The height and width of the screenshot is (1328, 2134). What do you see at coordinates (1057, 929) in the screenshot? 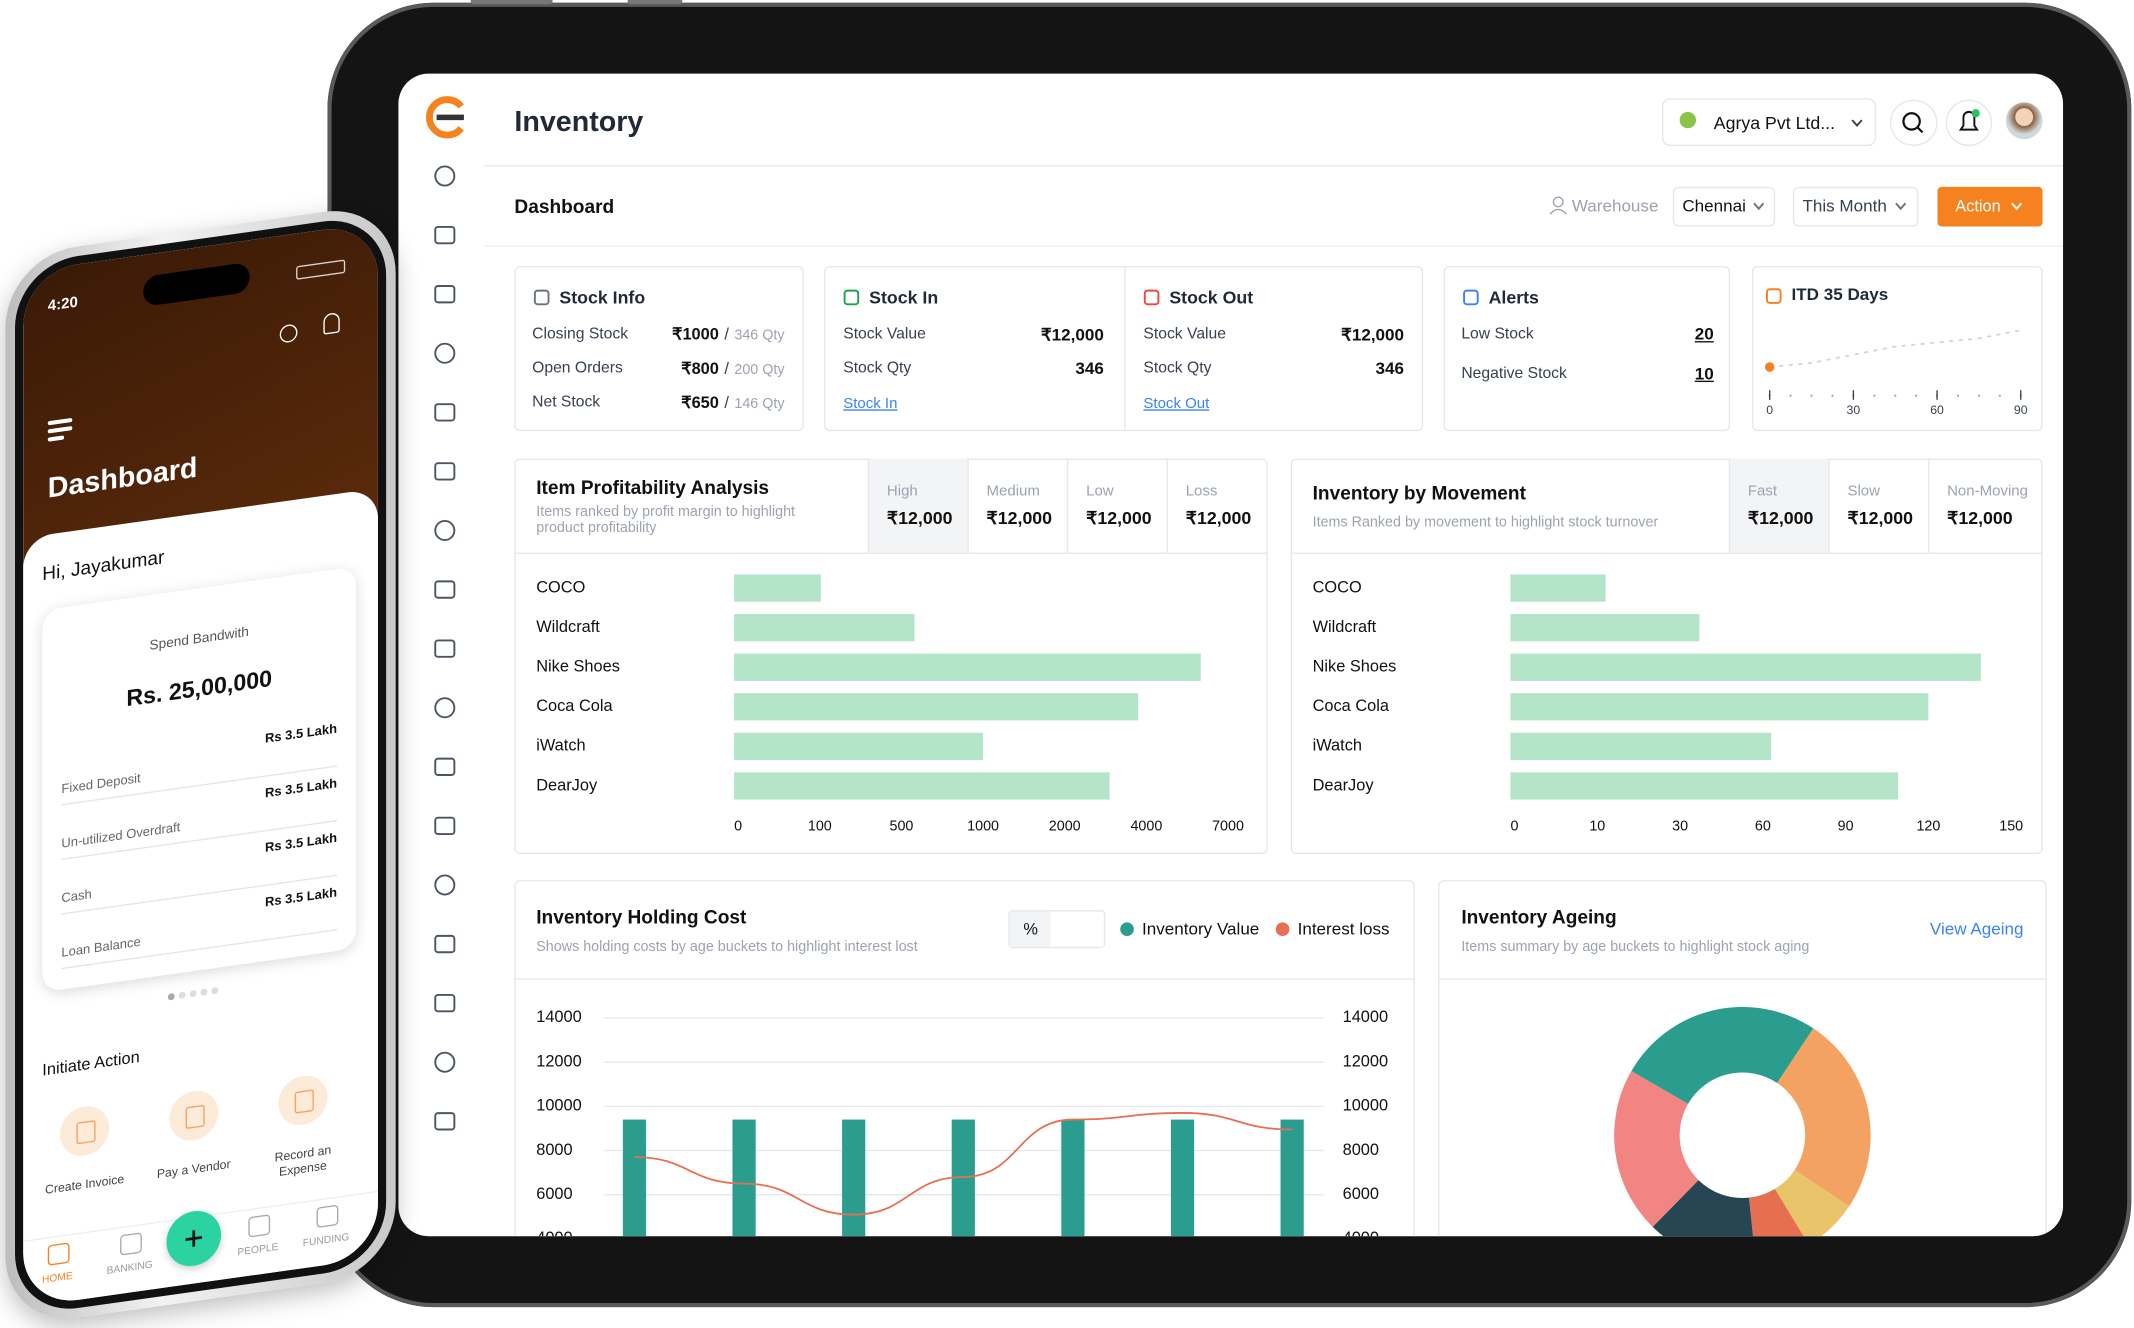
I see `percent-input` at bounding box center [1057, 929].